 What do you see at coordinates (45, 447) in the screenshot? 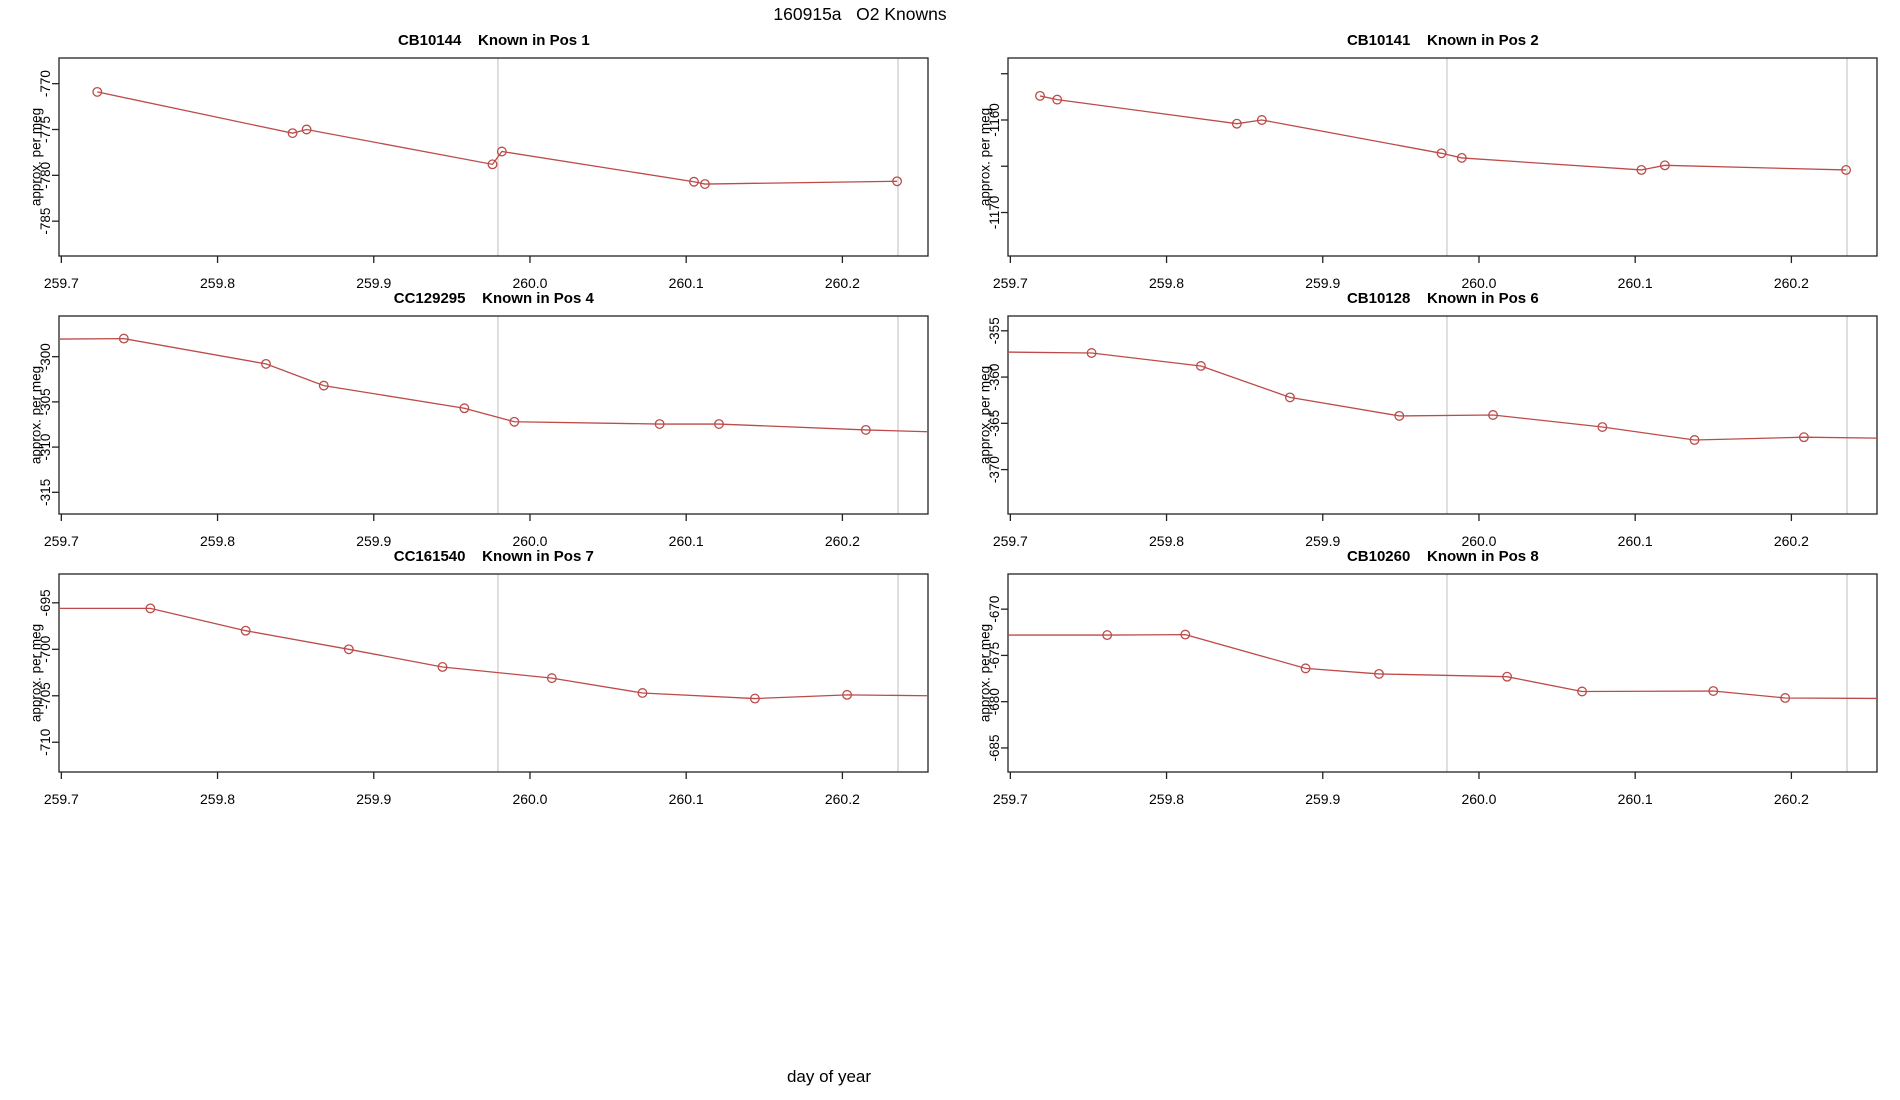
I see `y-tick-label: -310` at bounding box center [45, 447].